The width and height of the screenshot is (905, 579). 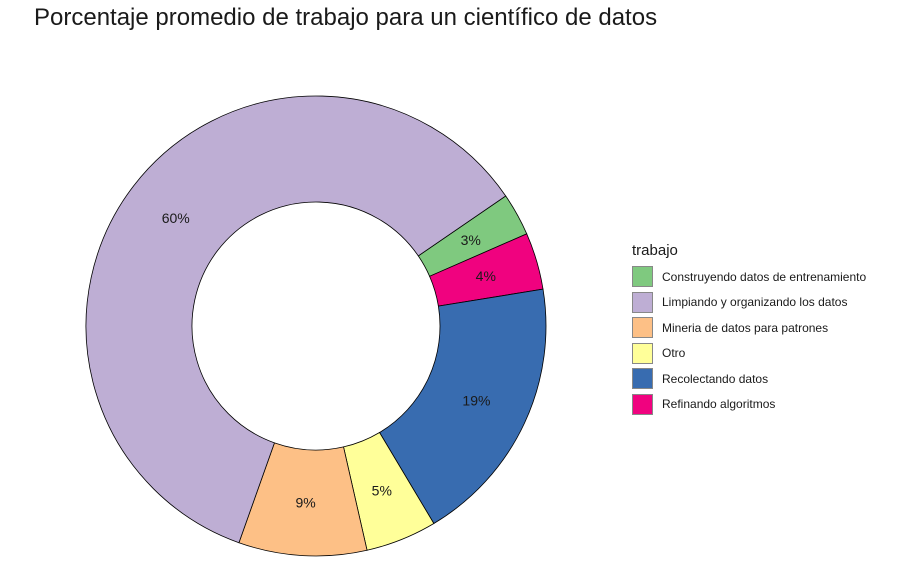 I want to click on legend-label: Mineria de datos para patrones, so click(x=745, y=327).